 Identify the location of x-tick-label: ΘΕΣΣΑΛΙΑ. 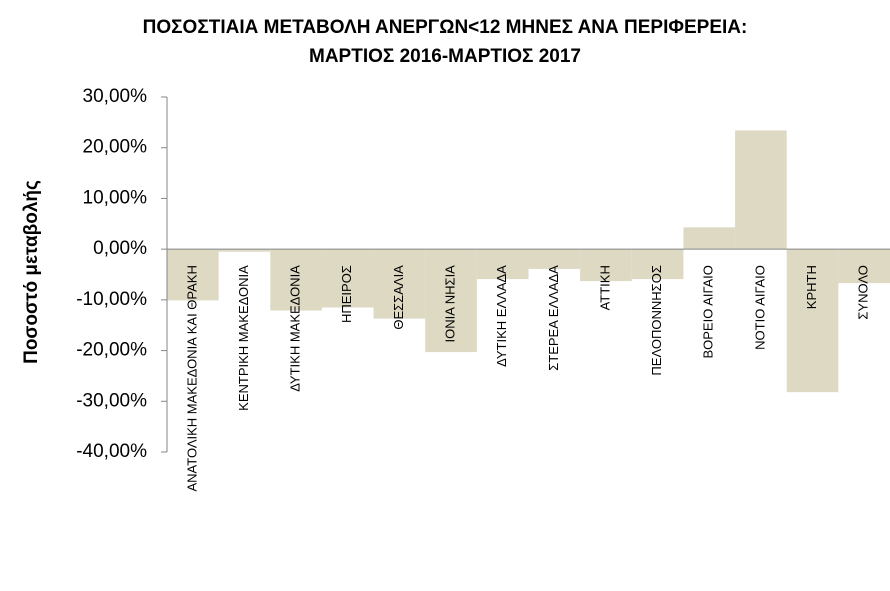
(398, 297).